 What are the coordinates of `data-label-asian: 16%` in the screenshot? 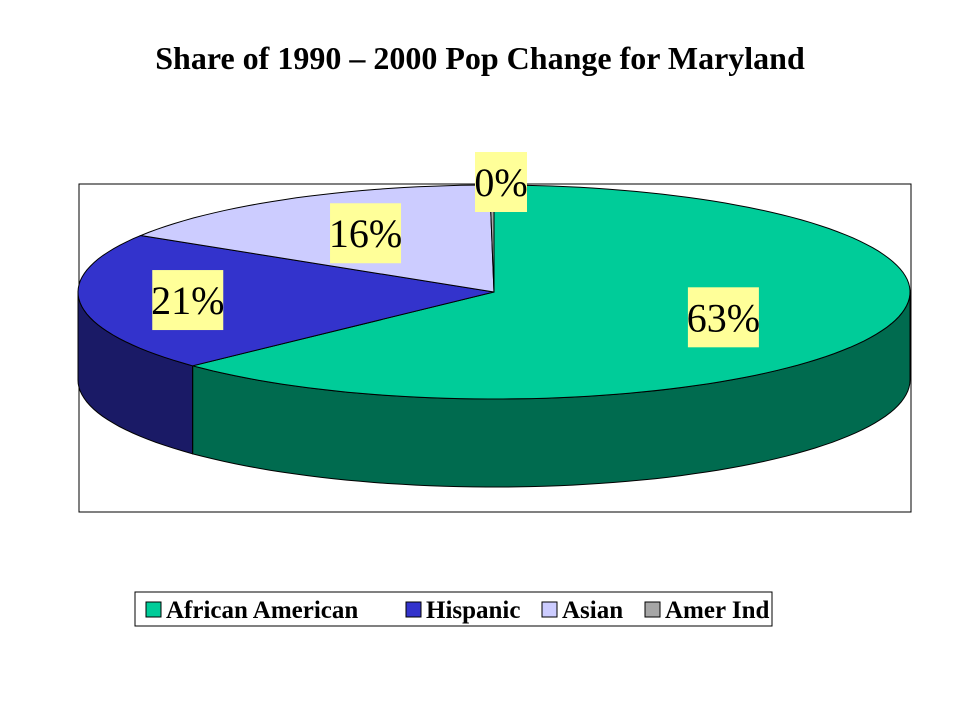 It's located at (365, 233).